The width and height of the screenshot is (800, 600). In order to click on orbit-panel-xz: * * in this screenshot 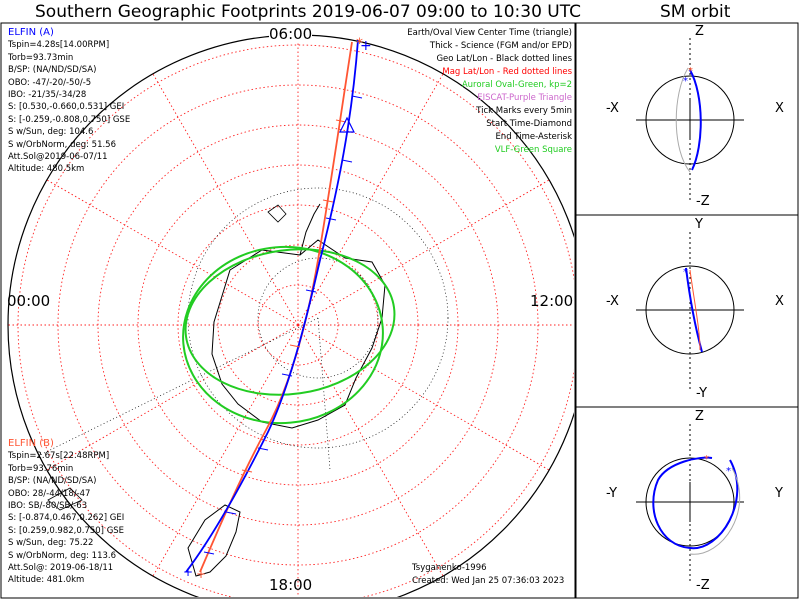, I will do `click(690, 119)`.